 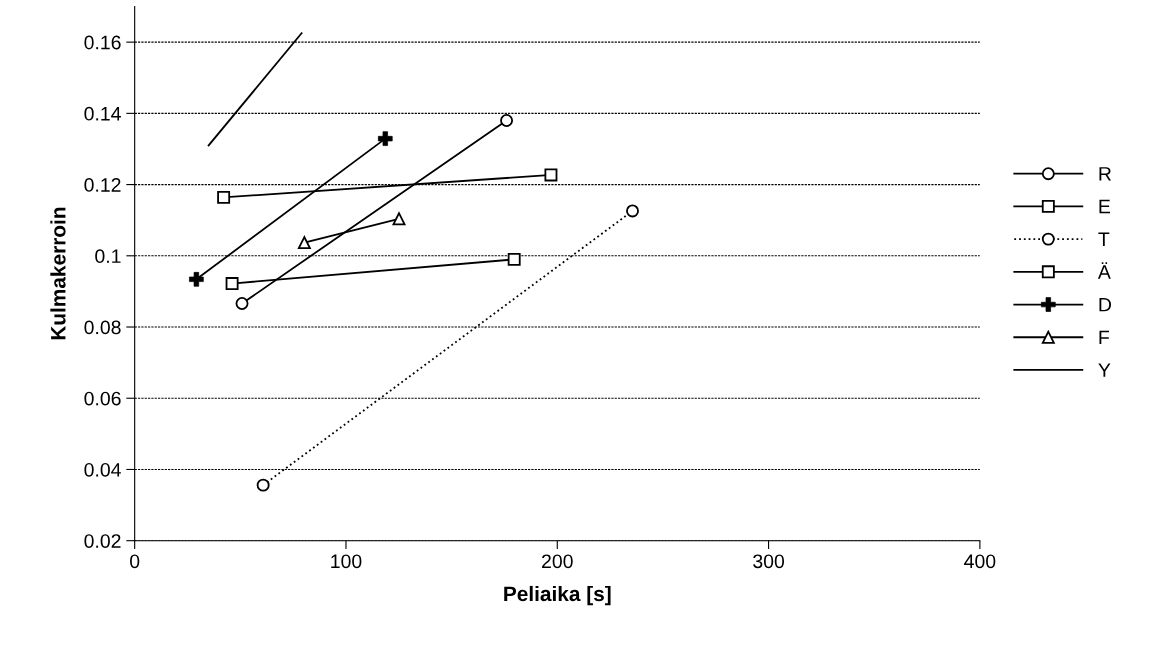 I want to click on y-tick-label: 0.12, so click(x=102, y=185).